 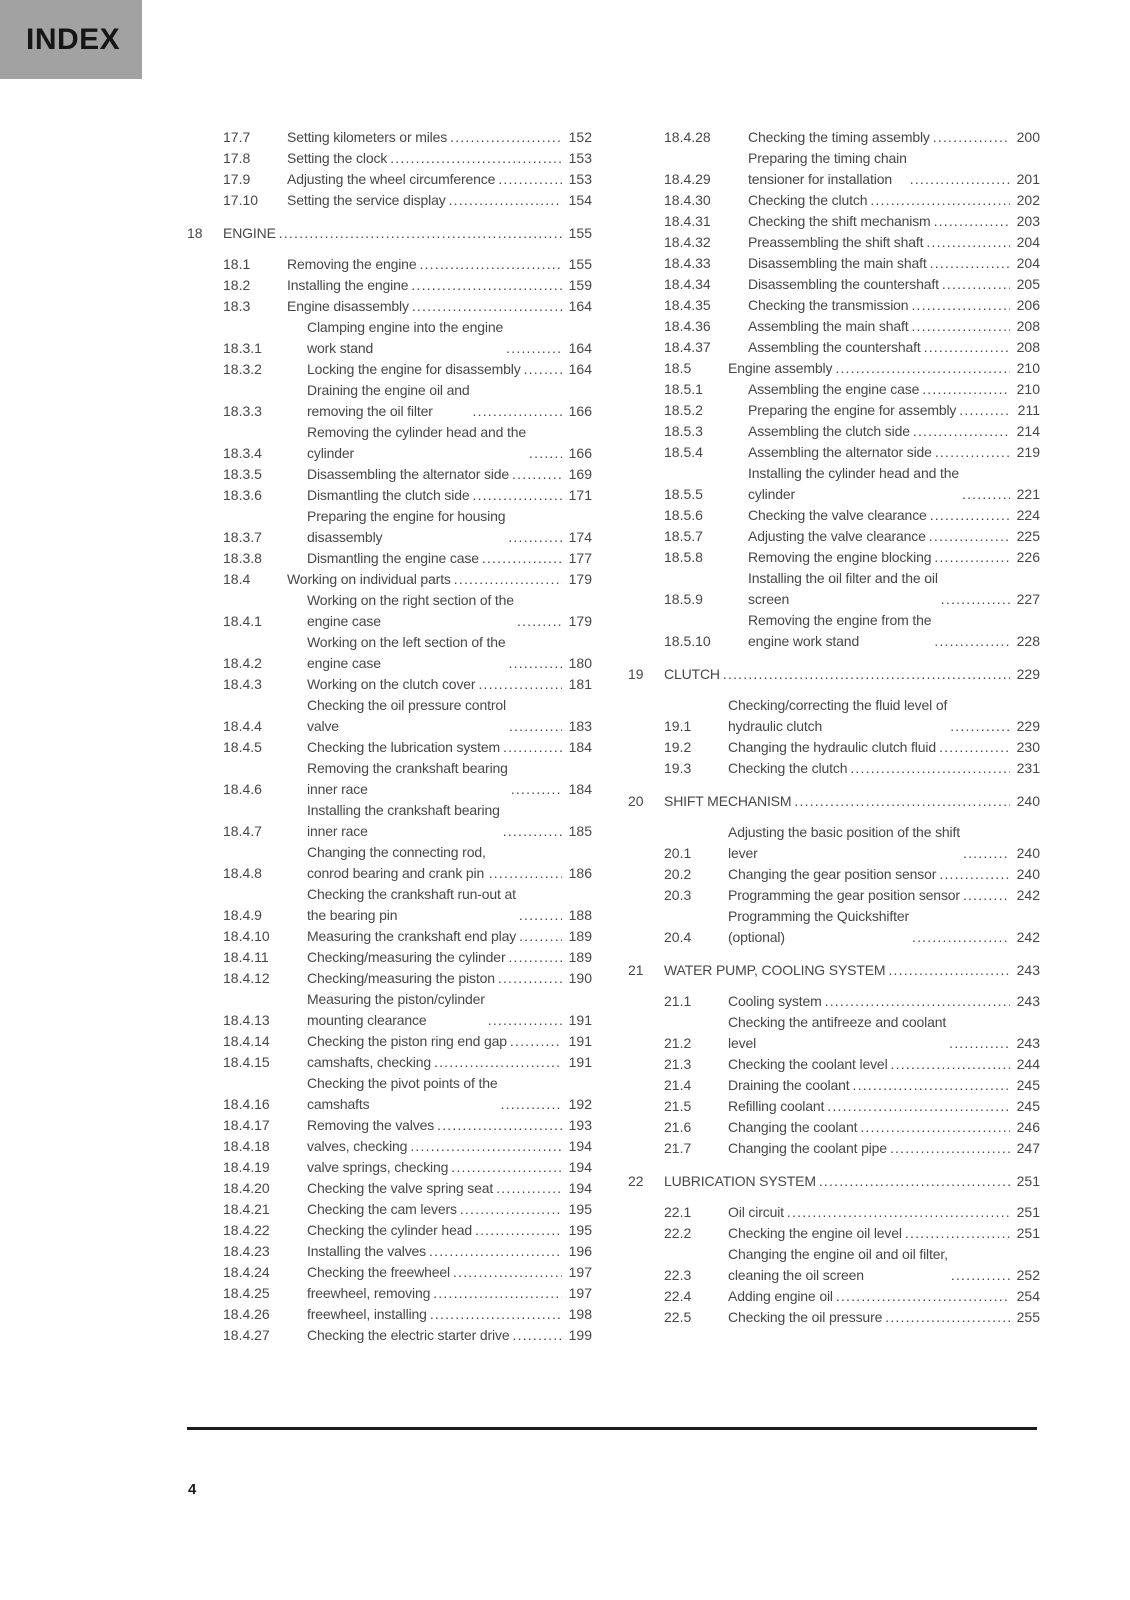 I want to click on toc-entry-title: Checking the cylinder head, so click(x=389, y=1230).